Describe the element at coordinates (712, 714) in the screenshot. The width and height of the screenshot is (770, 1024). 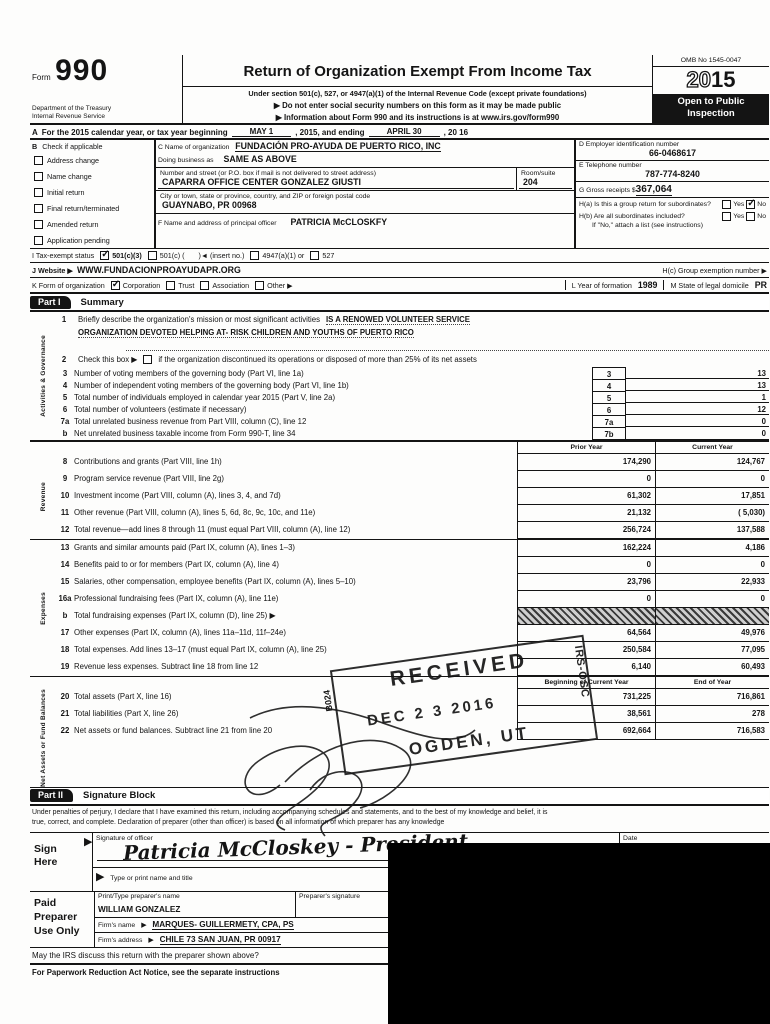
I see `end-of-year-value: 278` at that location.